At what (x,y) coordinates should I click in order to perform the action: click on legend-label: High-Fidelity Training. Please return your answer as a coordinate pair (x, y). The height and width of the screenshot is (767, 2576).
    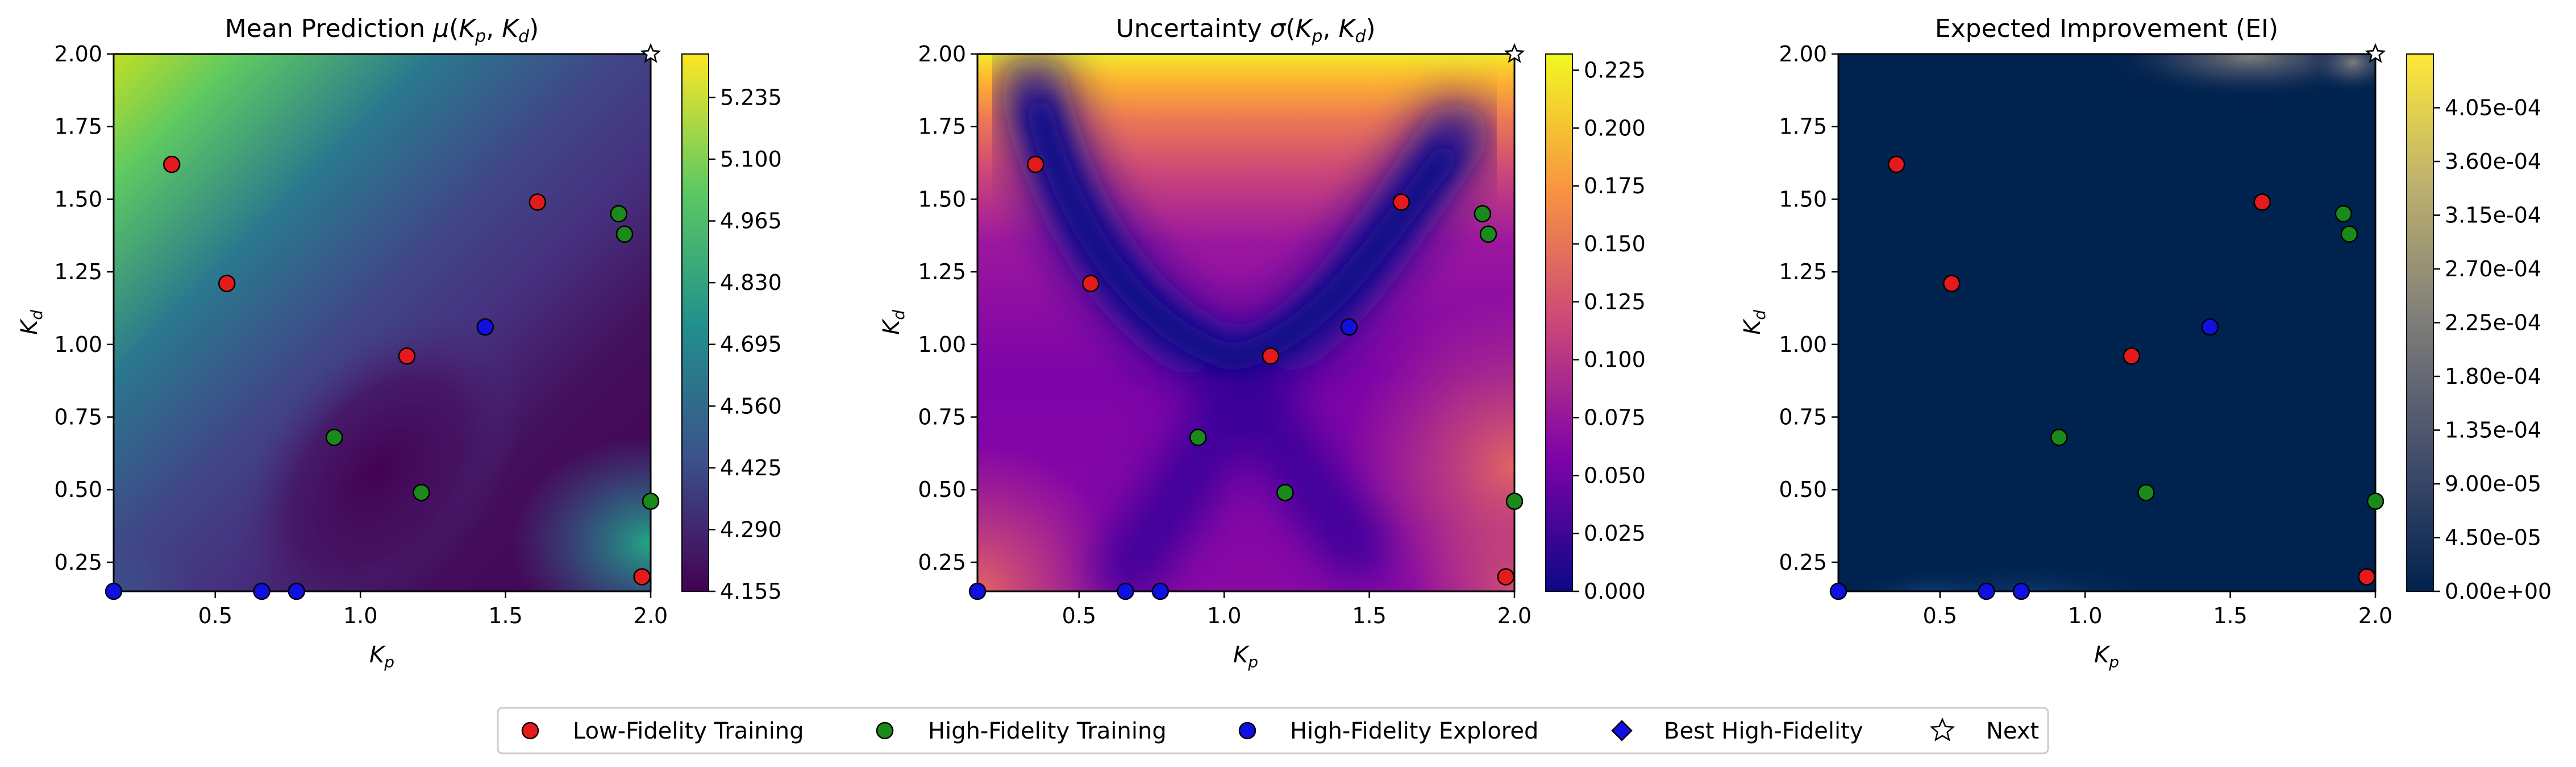
    Looking at the image, I should click on (1047, 731).